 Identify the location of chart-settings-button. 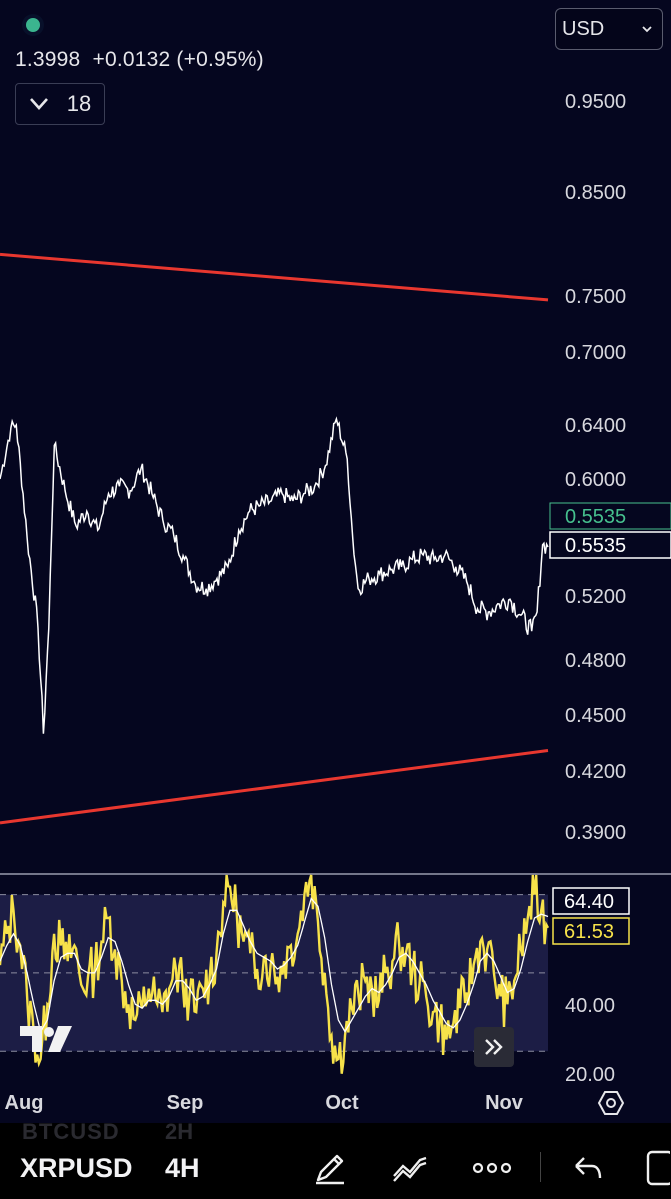
(611, 1103).